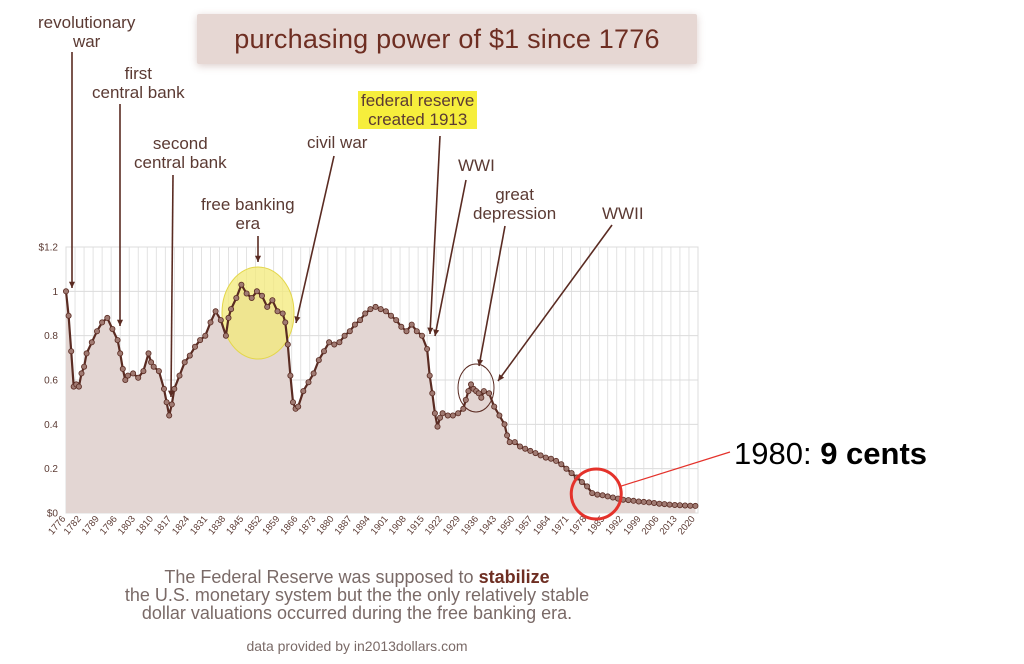 The height and width of the screenshot is (664, 1024). I want to click on x-tick-label: 2013, so click(669, 525).